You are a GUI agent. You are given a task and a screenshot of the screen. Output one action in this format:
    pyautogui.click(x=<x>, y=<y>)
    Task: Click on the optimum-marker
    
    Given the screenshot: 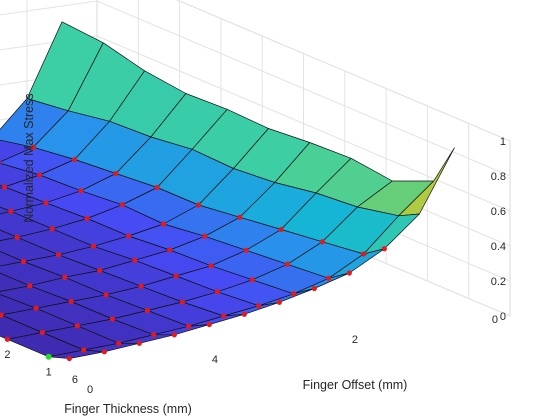 What is the action you would take?
    pyautogui.click(x=48, y=356)
    